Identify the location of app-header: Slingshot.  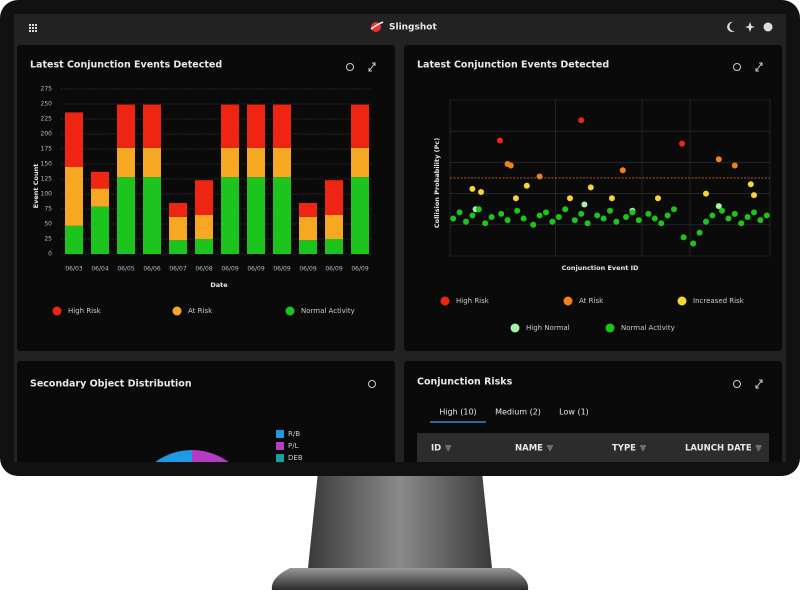
(401, 27).